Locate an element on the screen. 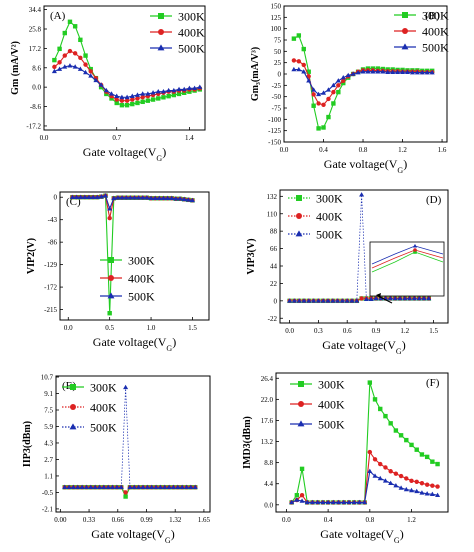 The width and height of the screenshot is (474, 552). x-tick-label: 0.4 is located at coordinates (323, 150).